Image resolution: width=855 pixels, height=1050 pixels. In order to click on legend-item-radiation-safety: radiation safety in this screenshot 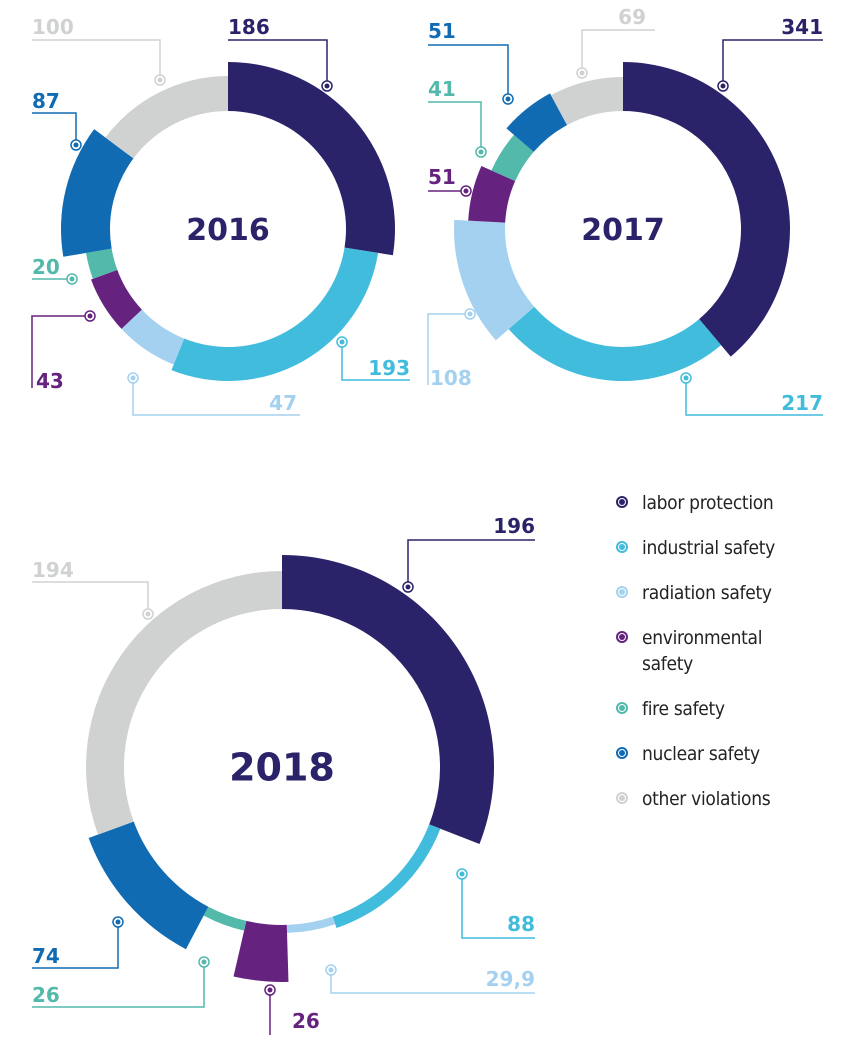, I will do `click(731, 593)`.